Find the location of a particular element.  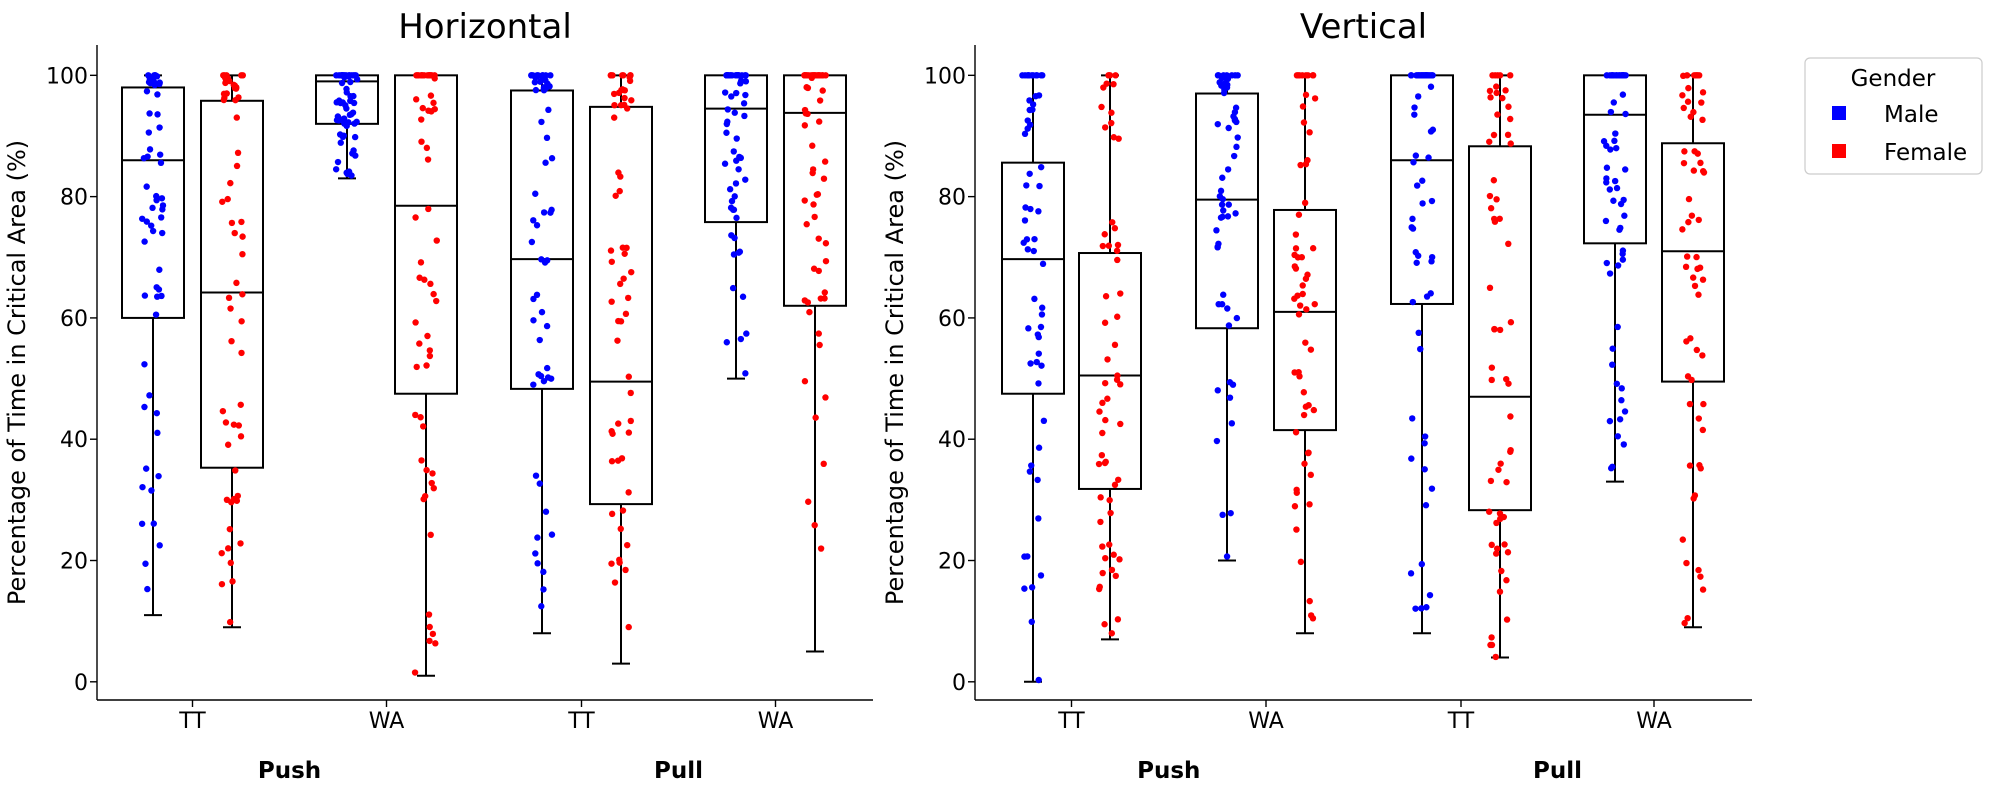

legend-label-female: Female is located at coordinates (1925, 153).